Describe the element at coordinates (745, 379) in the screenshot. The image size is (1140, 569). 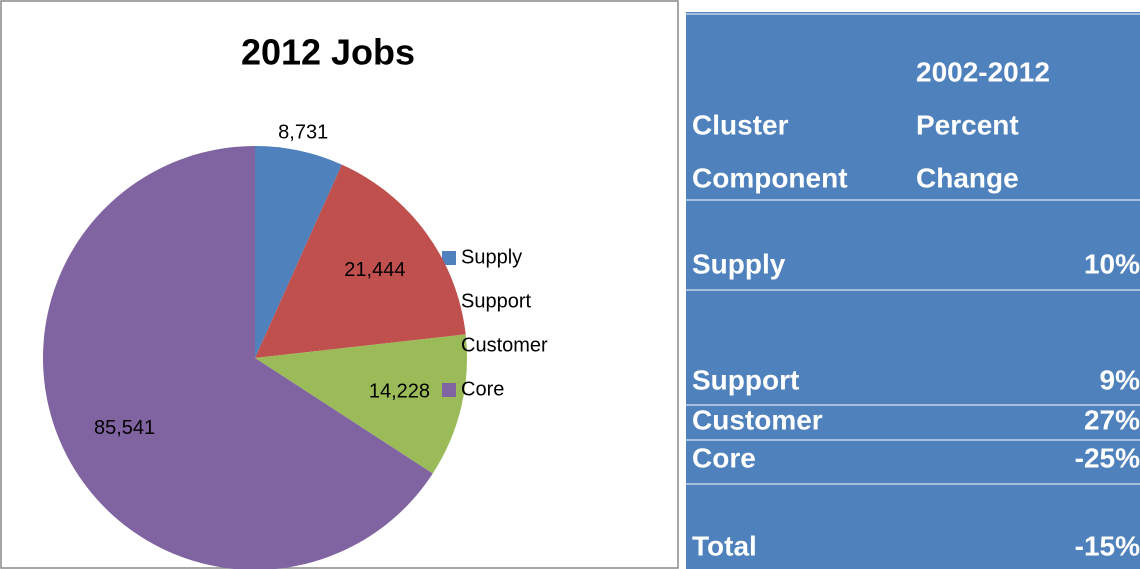
I see `row-label: Support` at that location.